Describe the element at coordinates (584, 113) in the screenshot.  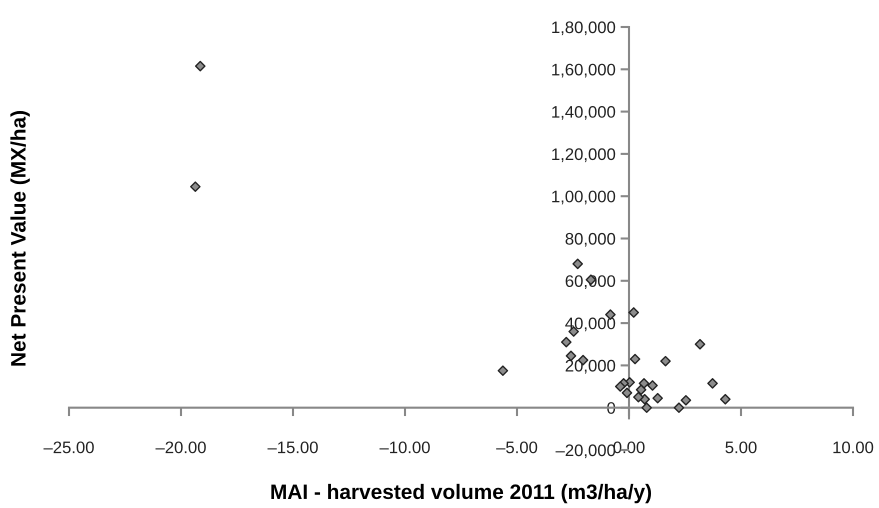
I see `y-tick-label: 1,40,000` at that location.